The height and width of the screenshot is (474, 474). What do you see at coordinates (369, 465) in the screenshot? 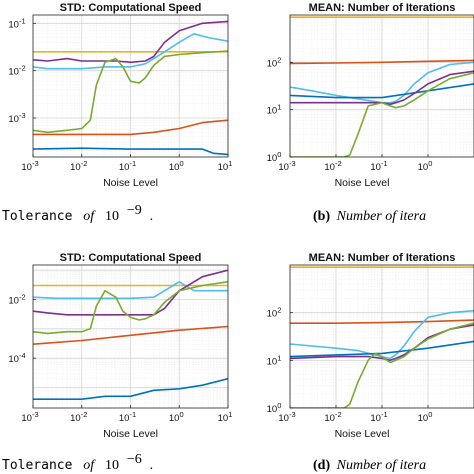
I see `caption-d: (d) Number of itera` at bounding box center [369, 465].